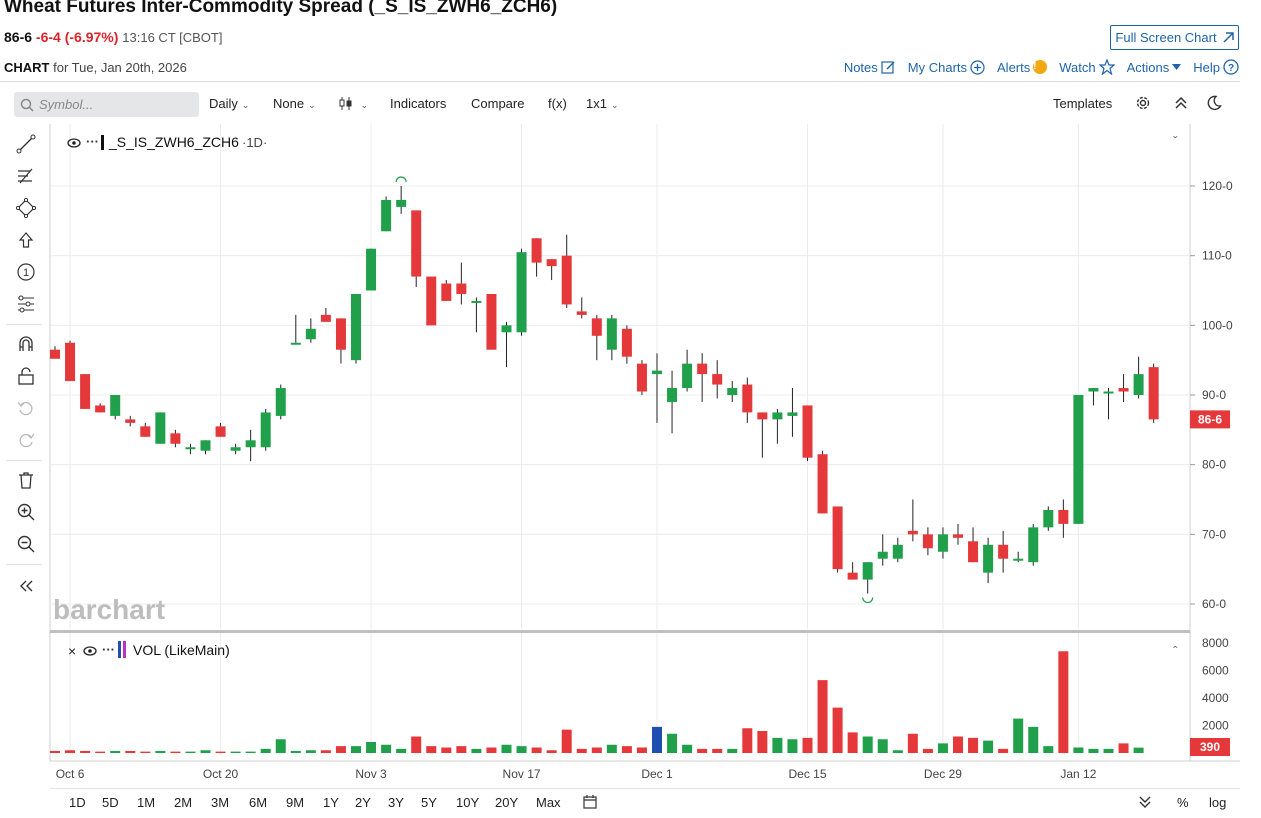  Describe the element at coordinates (870, 67) in the screenshot. I see `notes-link: Notes` at that location.